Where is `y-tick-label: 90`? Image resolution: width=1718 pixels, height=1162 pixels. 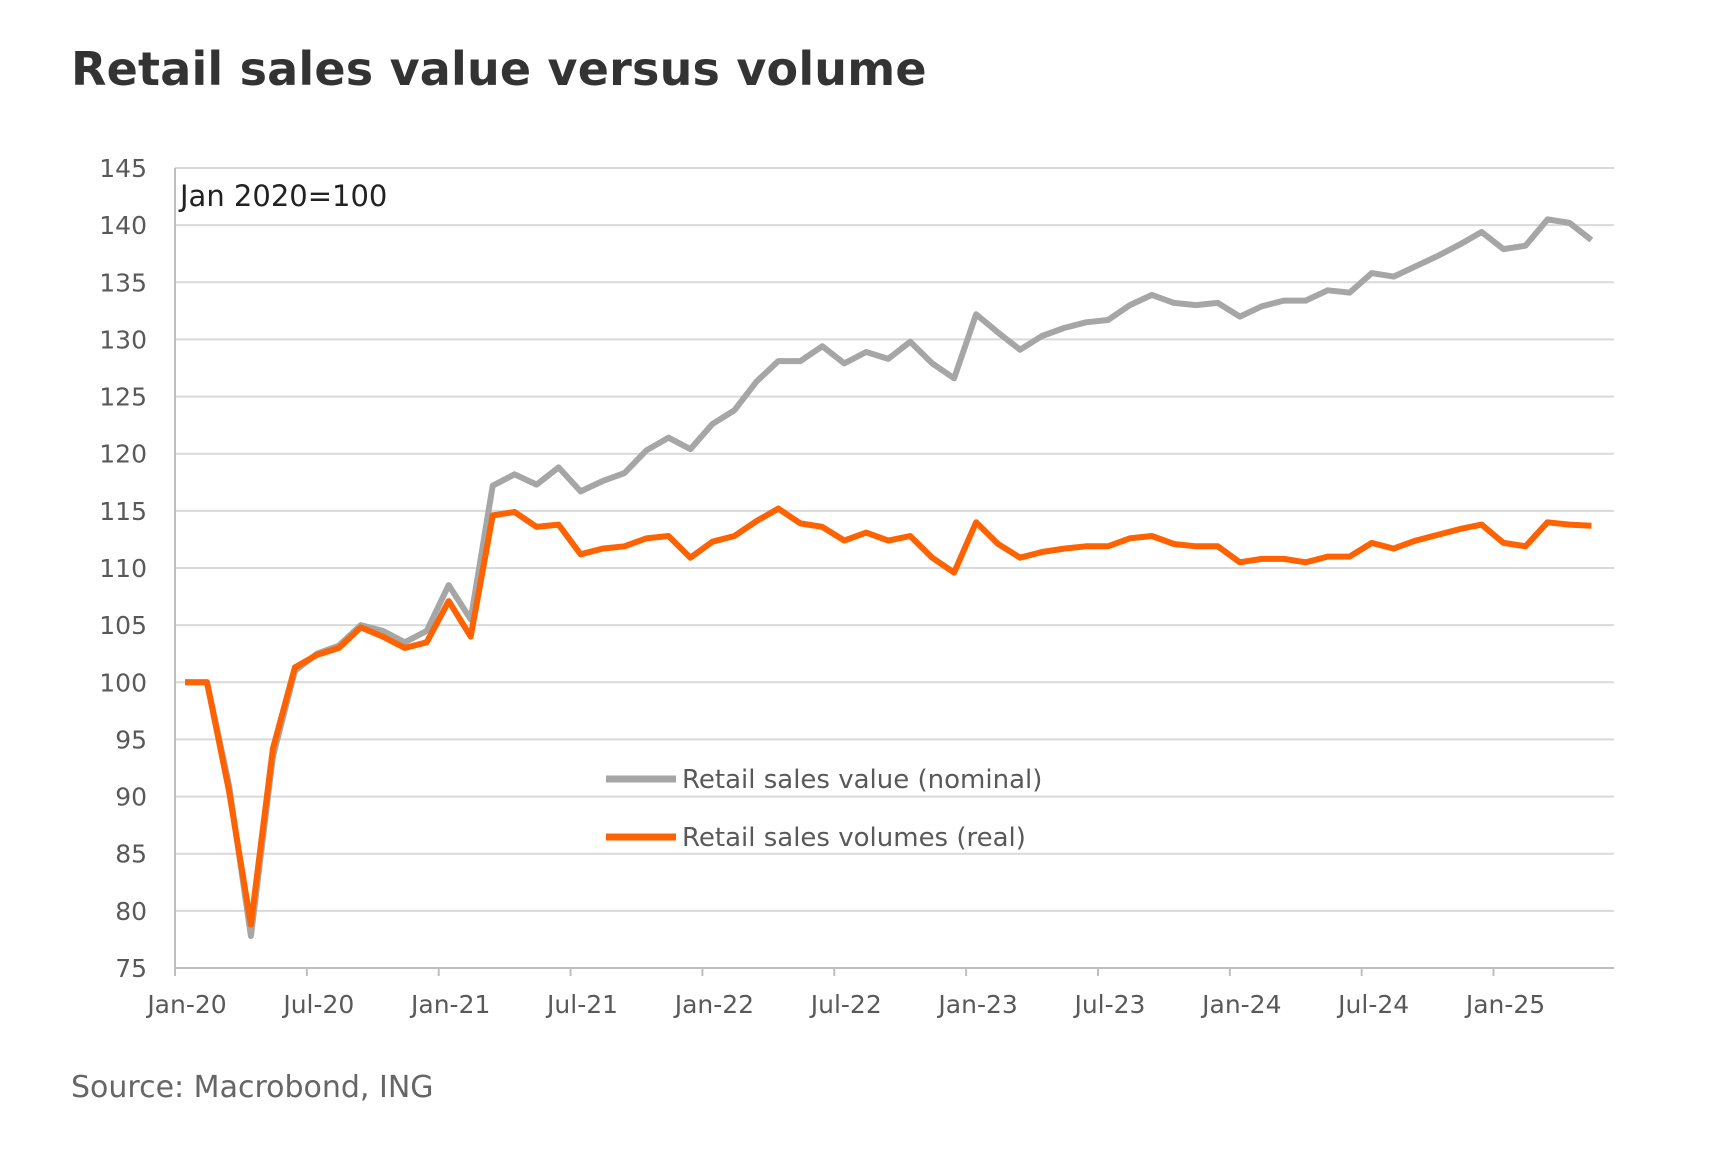 y-tick-label: 90 is located at coordinates (131, 797).